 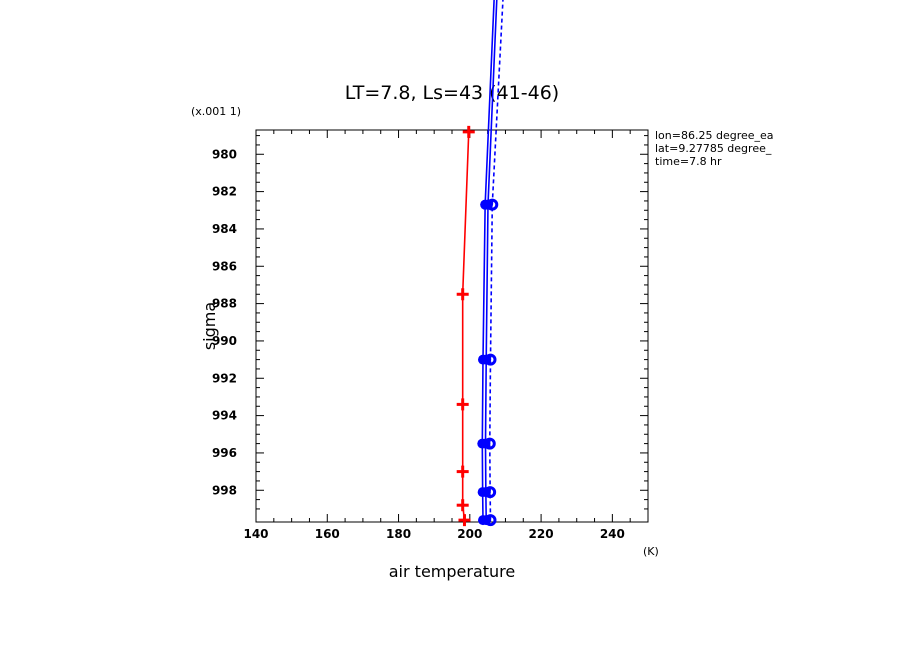 What do you see at coordinates (651, 551) in the screenshot?
I see `x-unit: (K)` at bounding box center [651, 551].